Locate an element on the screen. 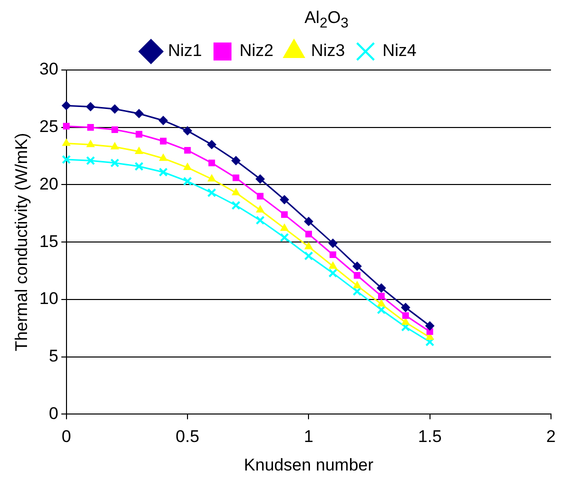  x-tick-label: 1 is located at coordinates (309, 436).